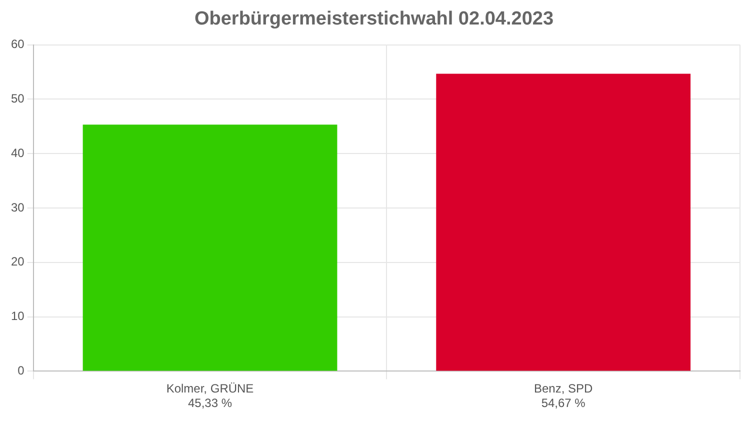 The height and width of the screenshot is (422, 750). What do you see at coordinates (17, 99) in the screenshot?
I see `y-tick-label: 50` at bounding box center [17, 99].